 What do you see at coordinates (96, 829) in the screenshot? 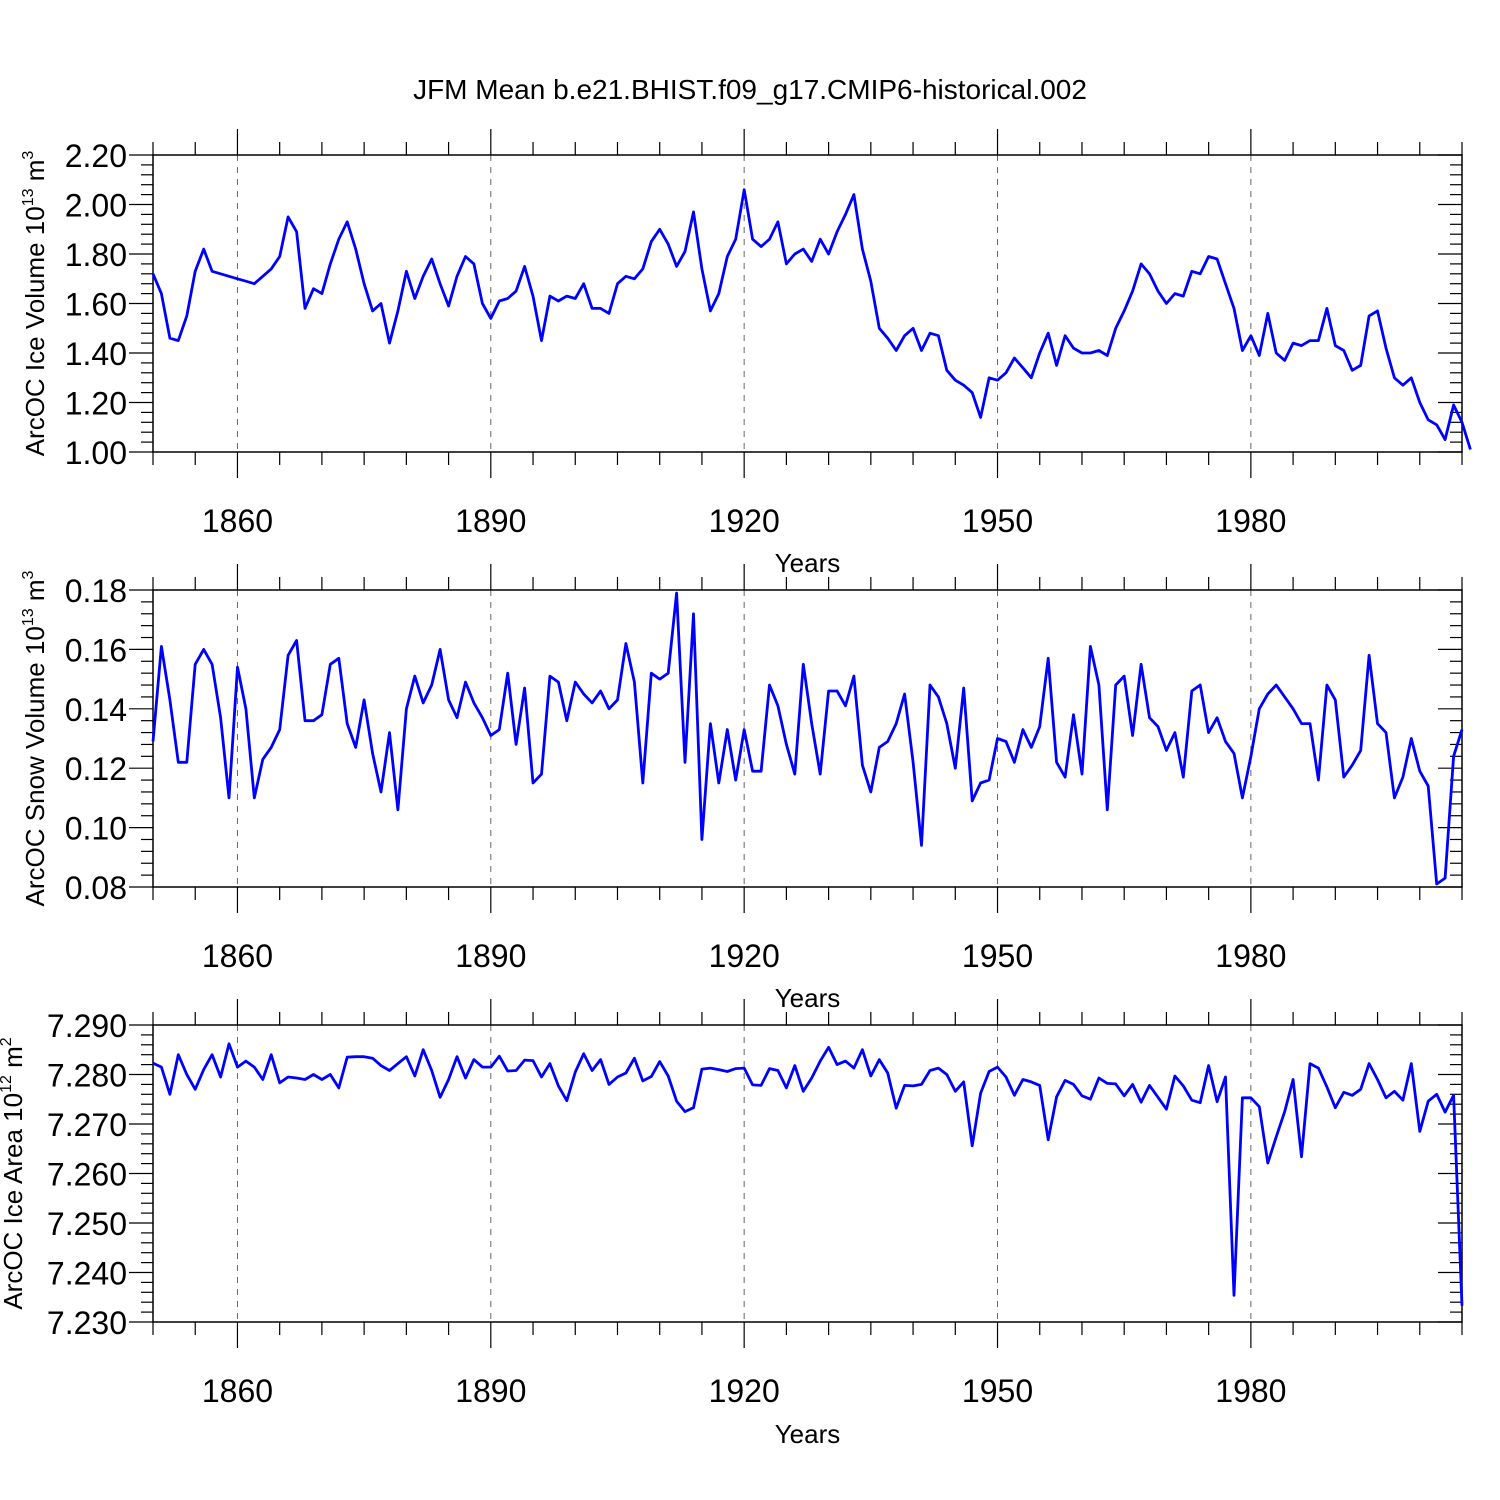
I see `snow-volume-y-tick-label: 0.10` at bounding box center [96, 829].